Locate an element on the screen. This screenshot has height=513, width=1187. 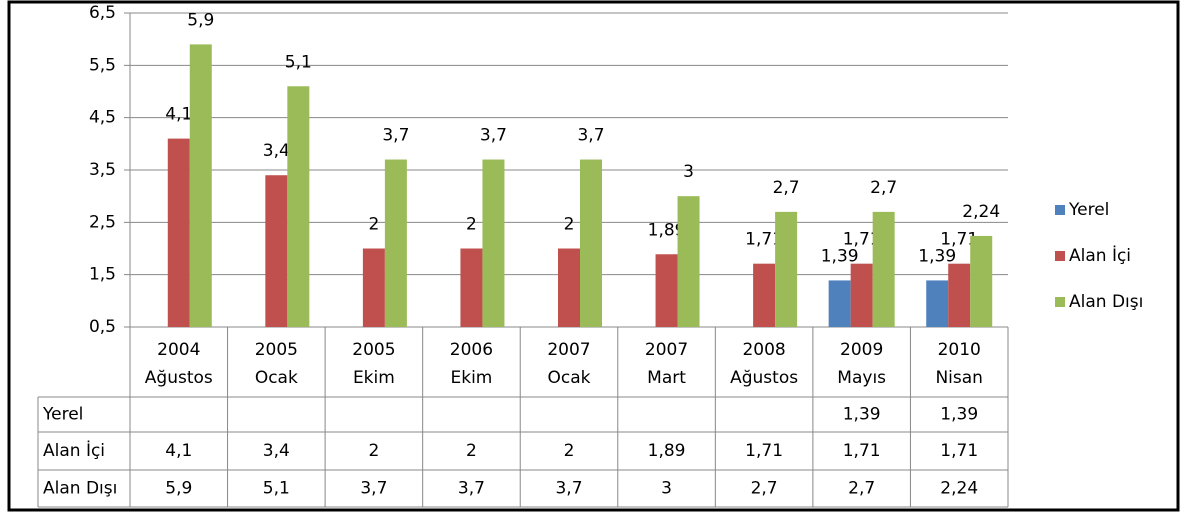
y-tick-label: 0,5 is located at coordinates (102, 327).